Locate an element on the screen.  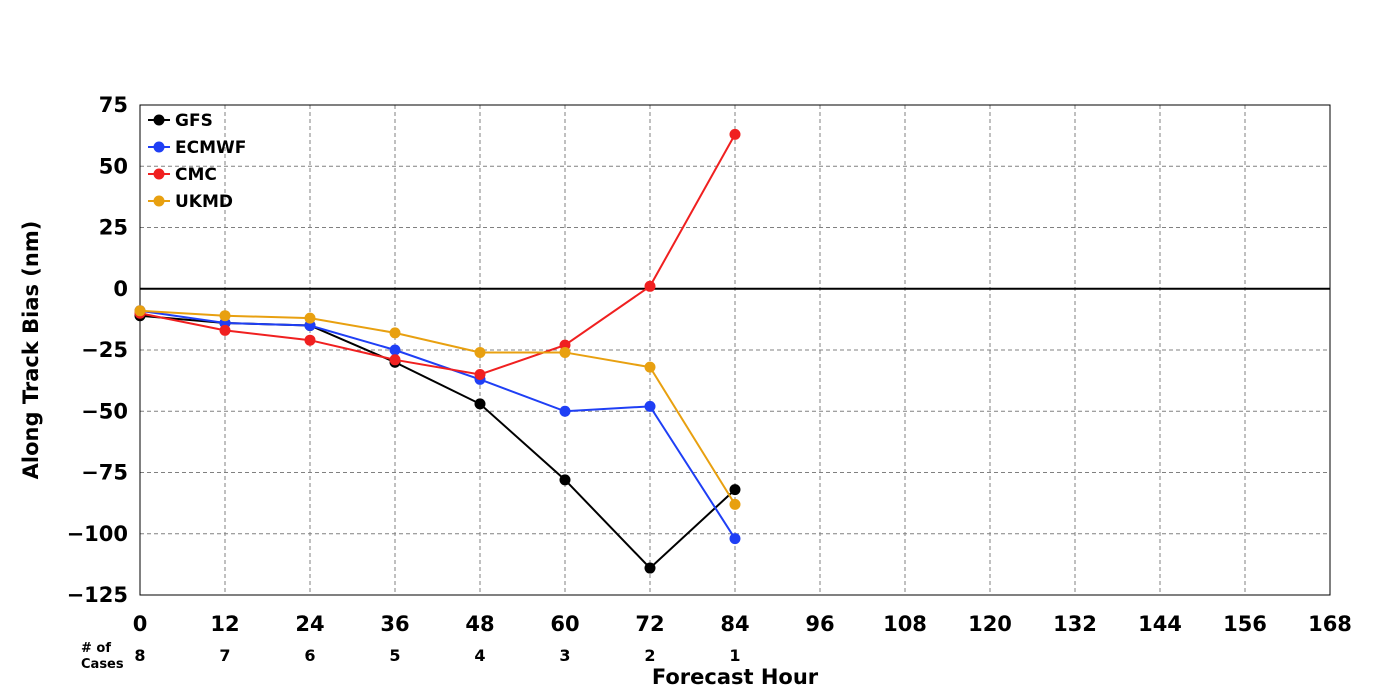
case-count: 5 is located at coordinates (394, 655).